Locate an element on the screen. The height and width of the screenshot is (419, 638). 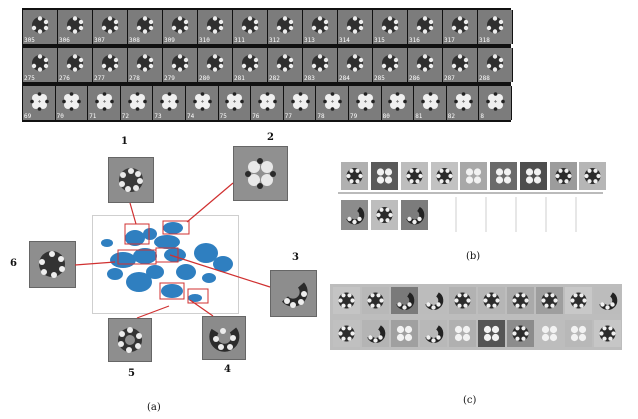
tile-index-label: 287 is located at coordinates (449, 78).